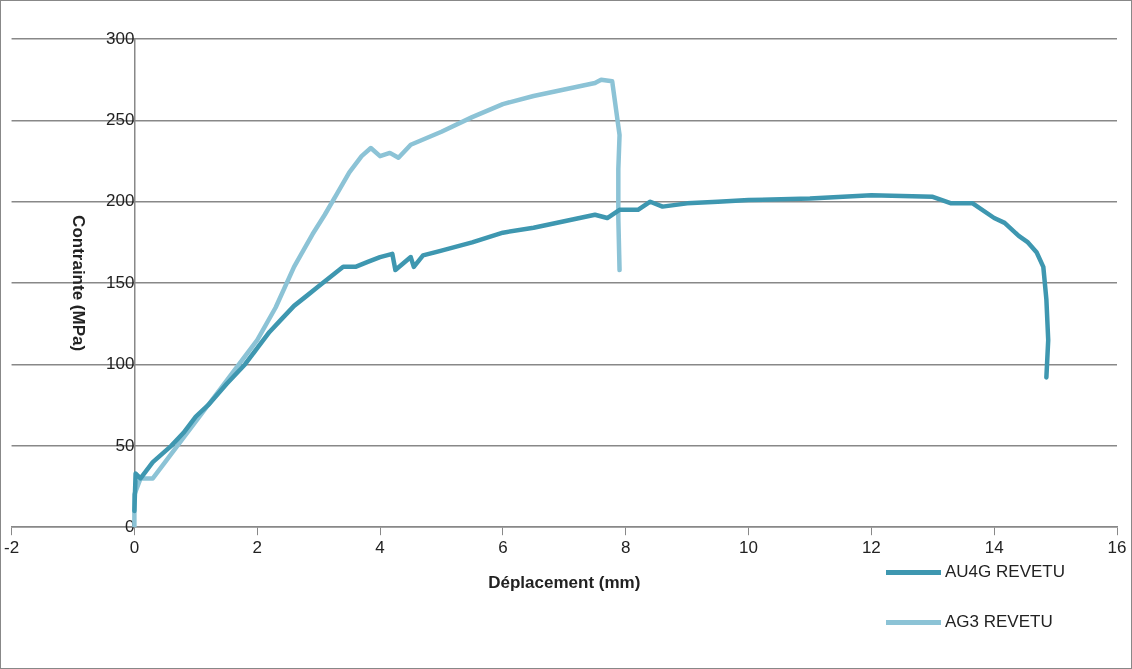 The height and width of the screenshot is (669, 1132). What do you see at coordinates (120, 38) in the screenshot?
I see `y-tick-label: 300` at bounding box center [120, 38].